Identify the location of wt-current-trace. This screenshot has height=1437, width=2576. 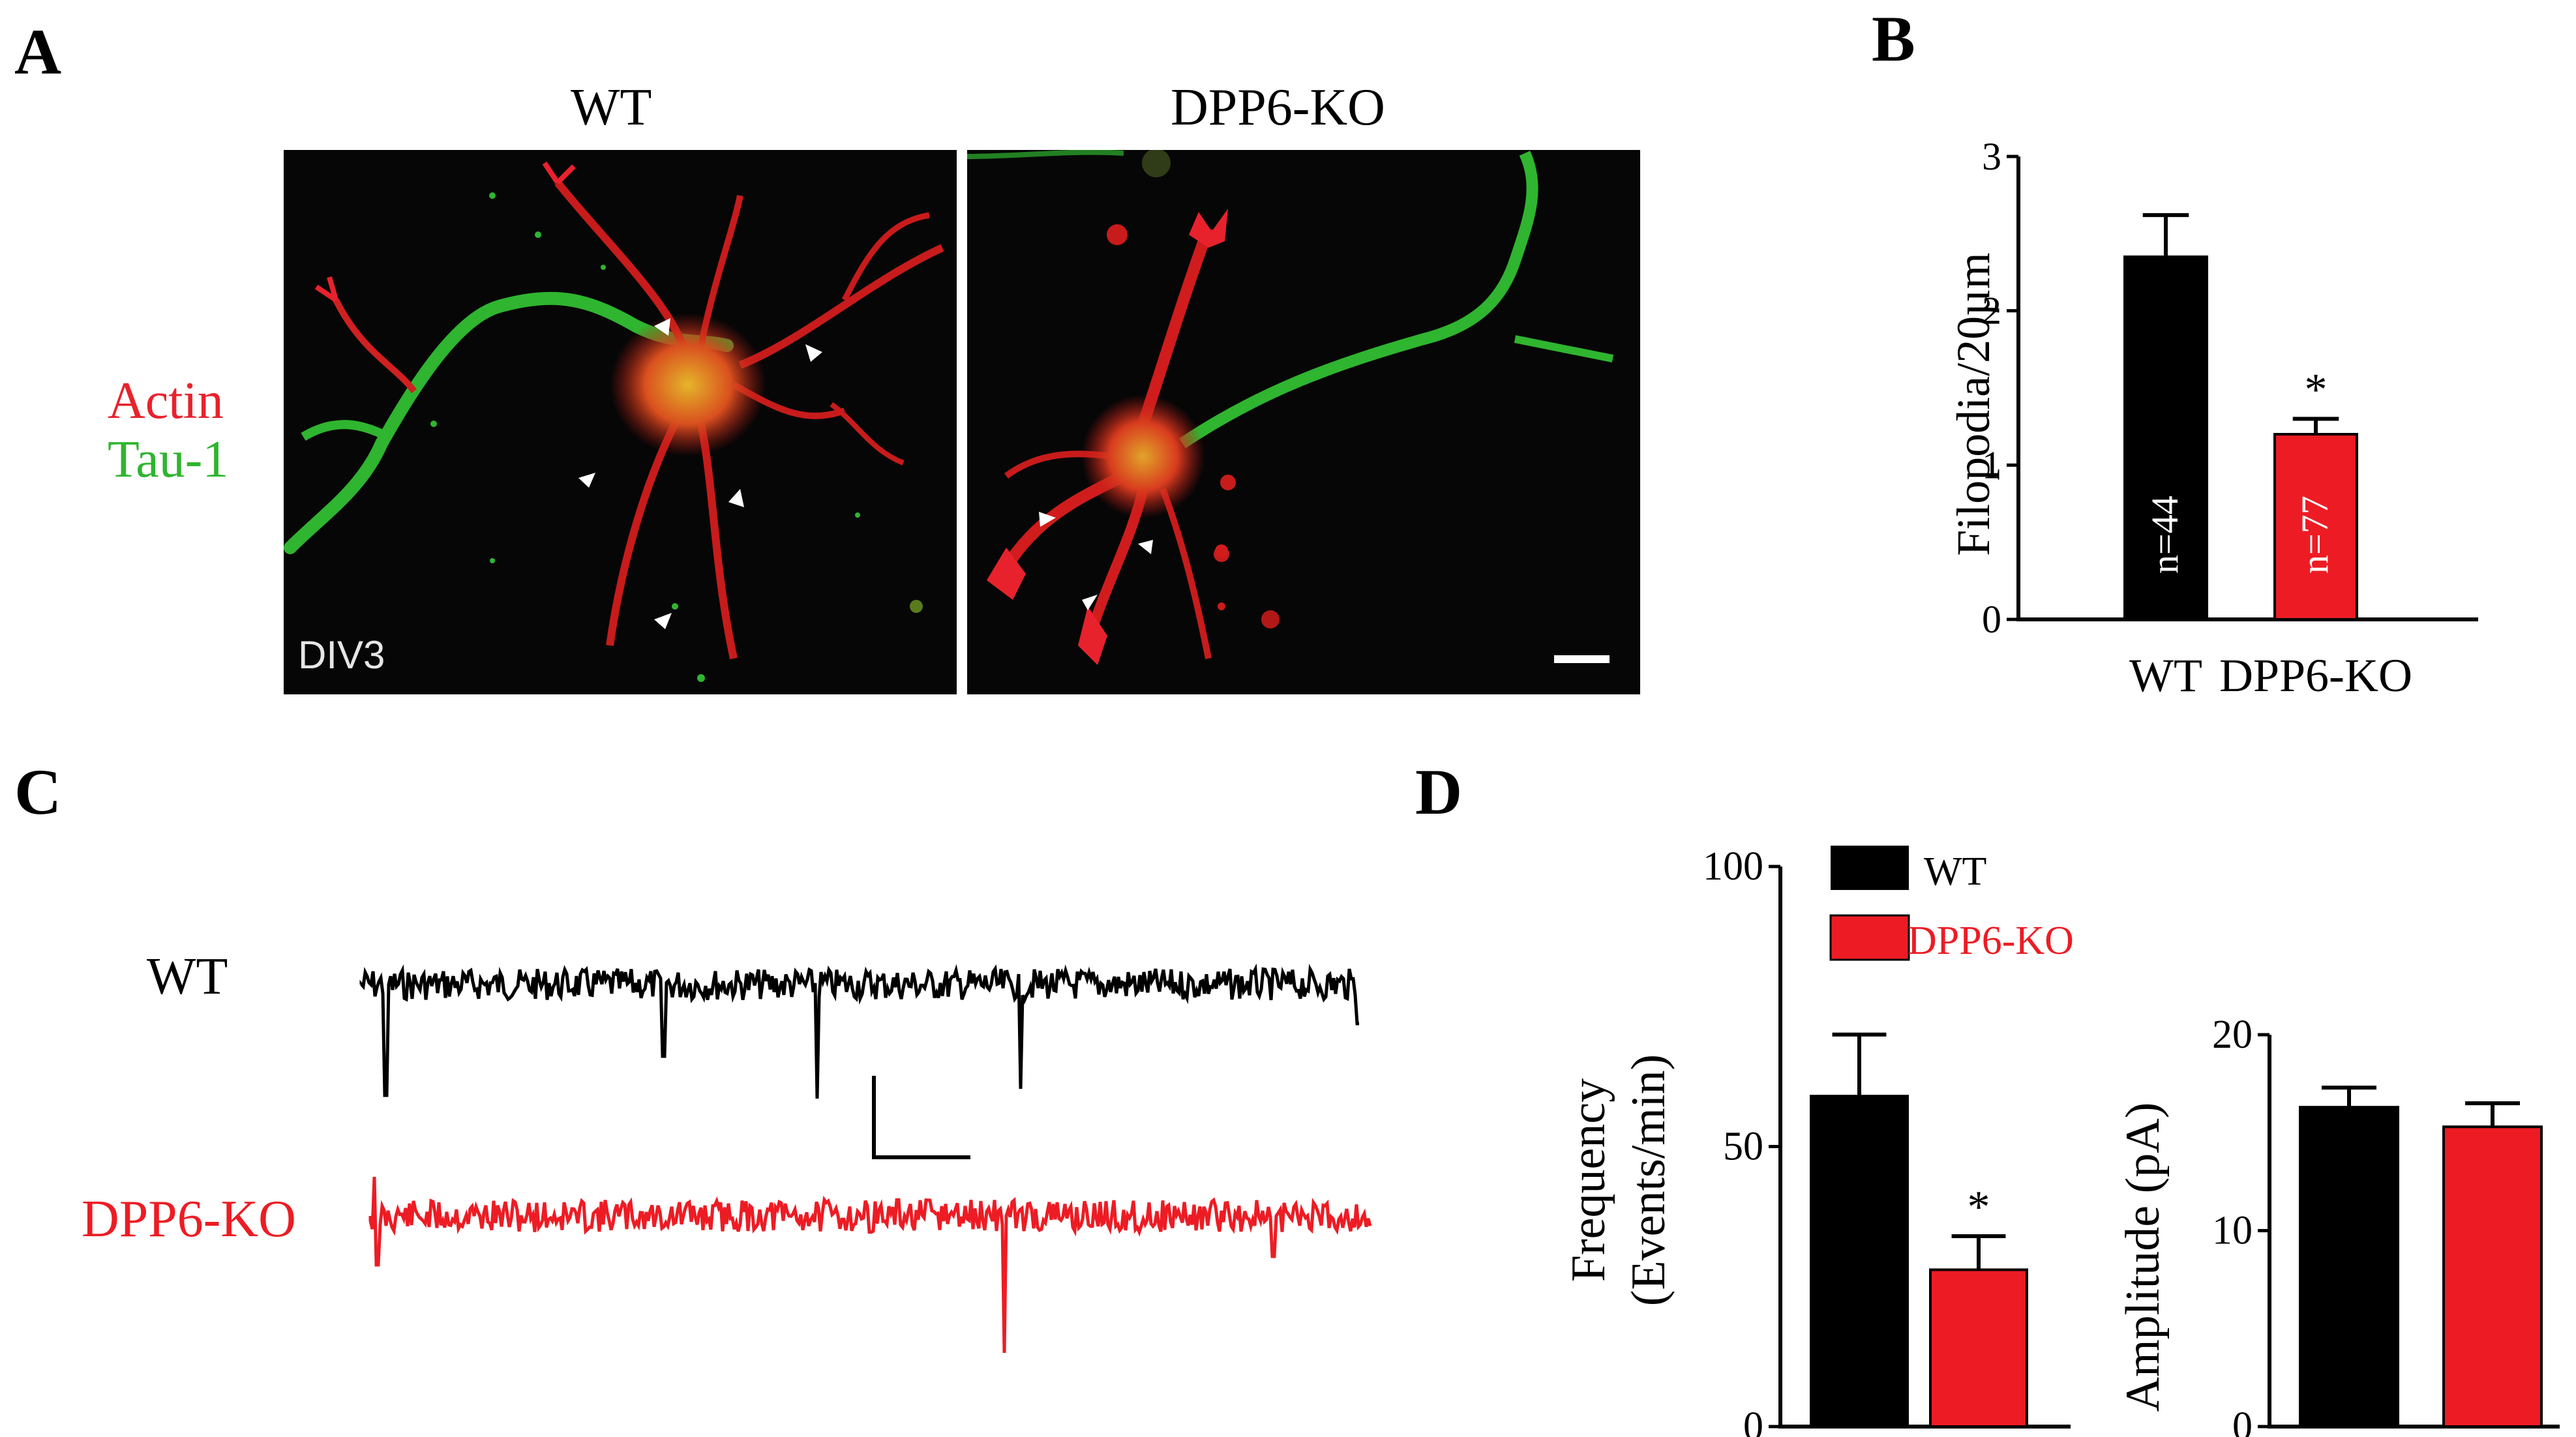
(859, 1031).